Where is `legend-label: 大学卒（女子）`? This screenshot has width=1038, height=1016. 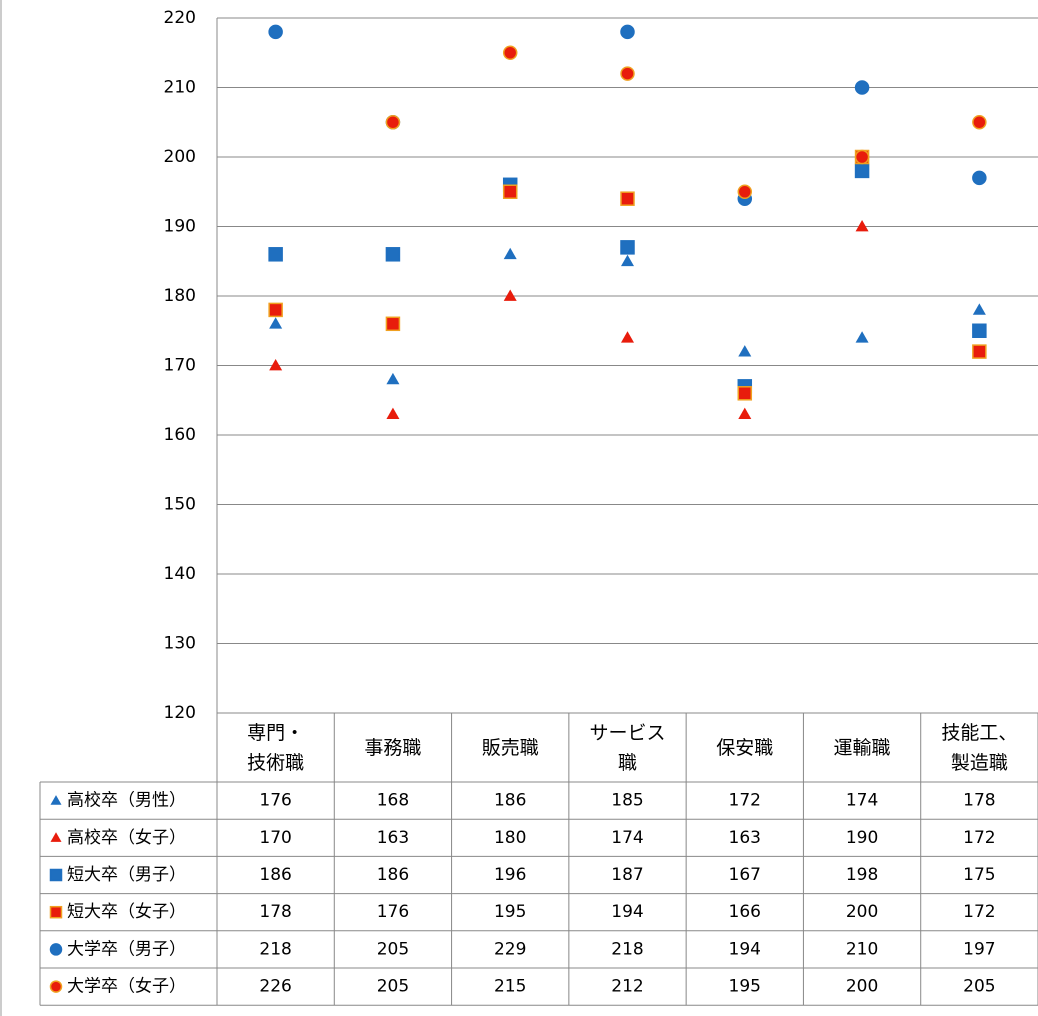
legend-label: 大学卒（女子） is located at coordinates (126, 987).